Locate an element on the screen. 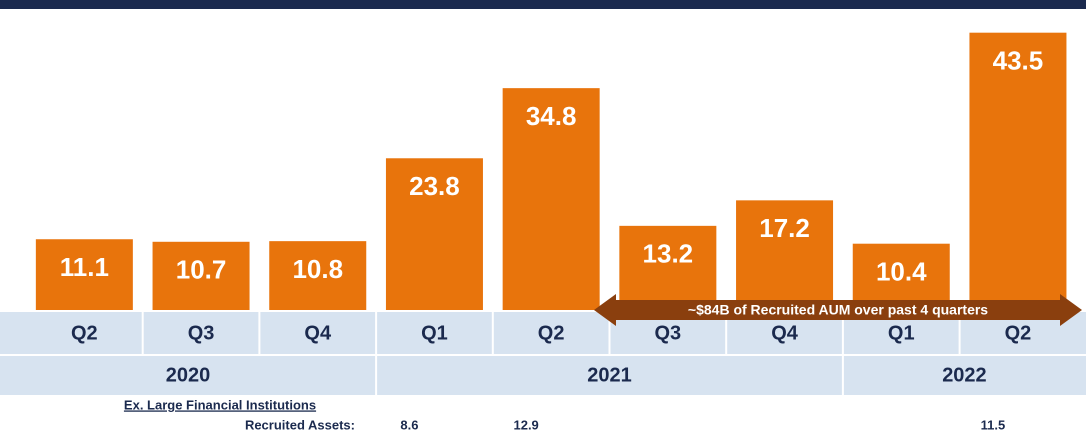 Image resolution: width=1086 pixels, height=443 pixels. value-label: 10.4 is located at coordinates (901, 272).